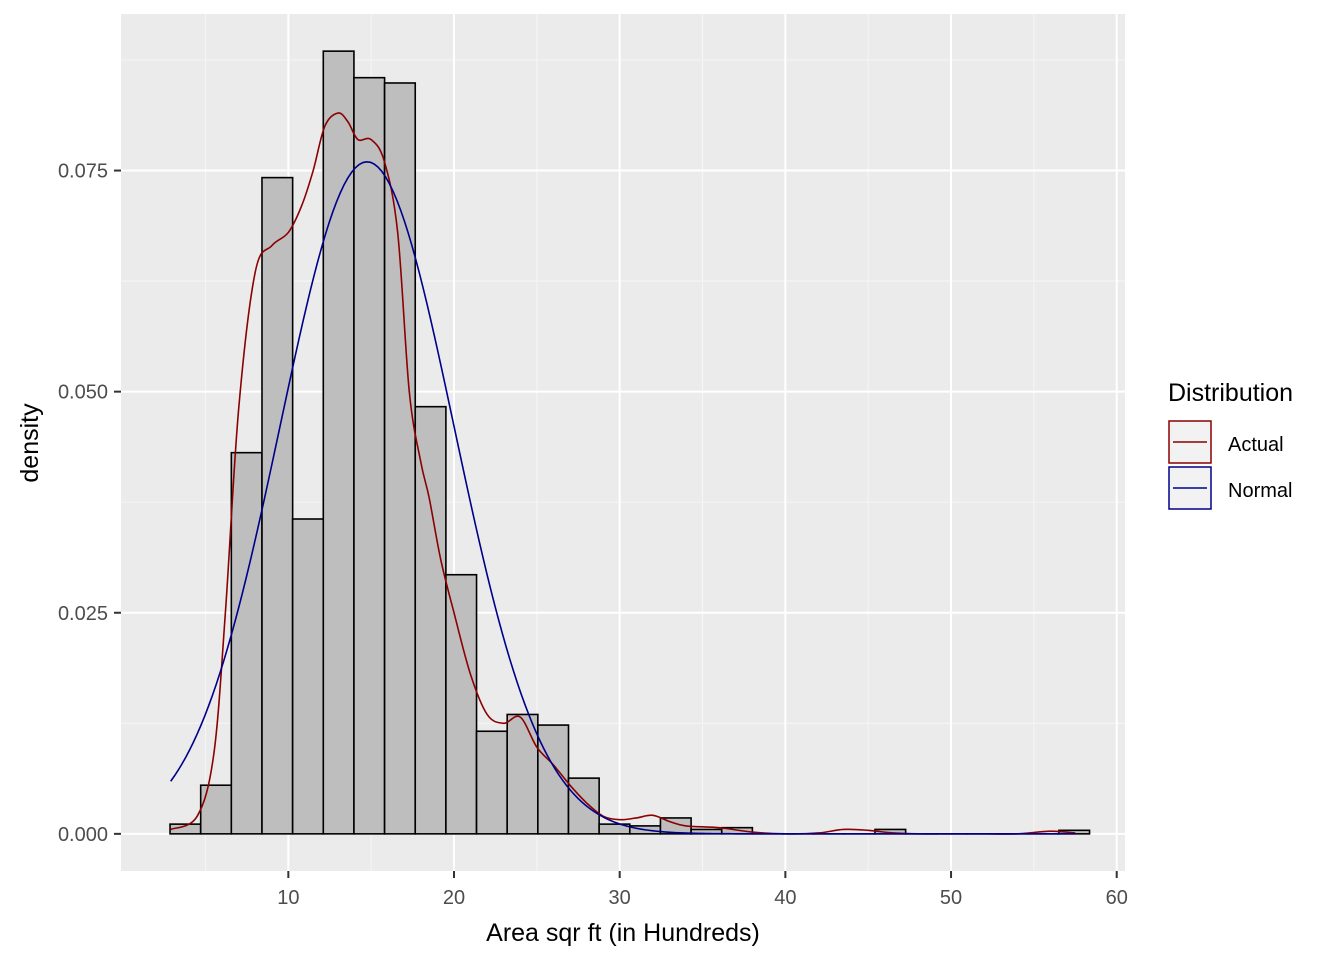  What do you see at coordinates (1117, 898) in the screenshot?
I see `x-tick-label: 60` at bounding box center [1117, 898].